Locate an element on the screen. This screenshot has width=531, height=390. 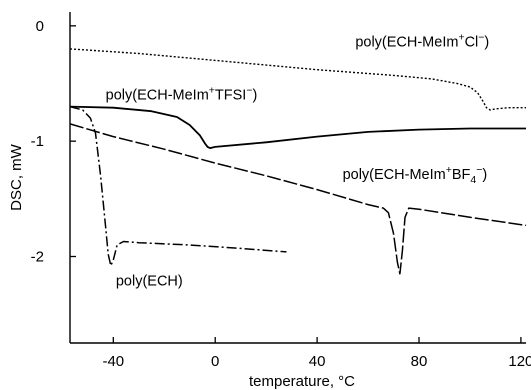
x-tick-label-2: 0 is located at coordinates (215, 361).